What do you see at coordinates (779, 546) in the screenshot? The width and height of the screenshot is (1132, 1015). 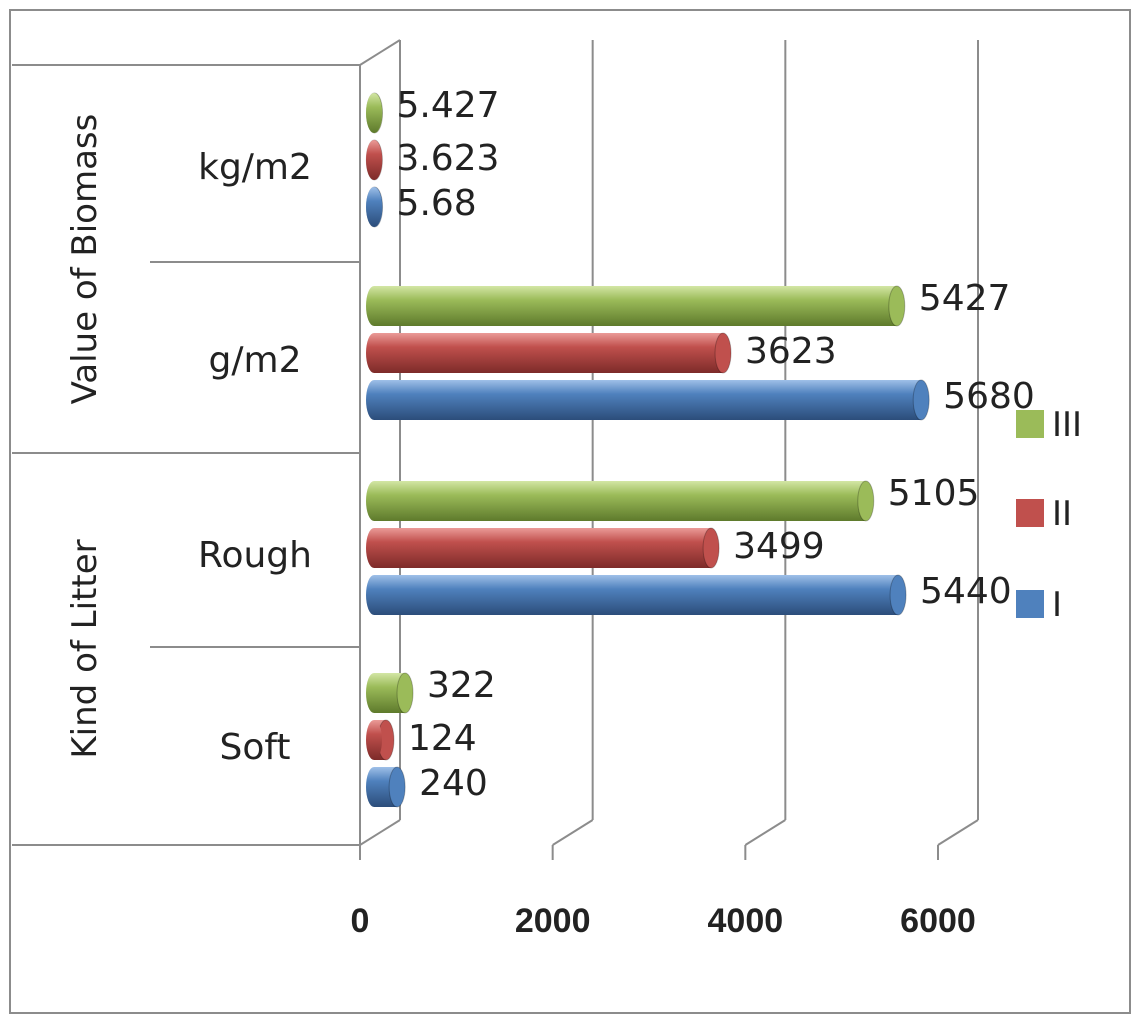 I see `data-label: 3499` at bounding box center [779, 546].